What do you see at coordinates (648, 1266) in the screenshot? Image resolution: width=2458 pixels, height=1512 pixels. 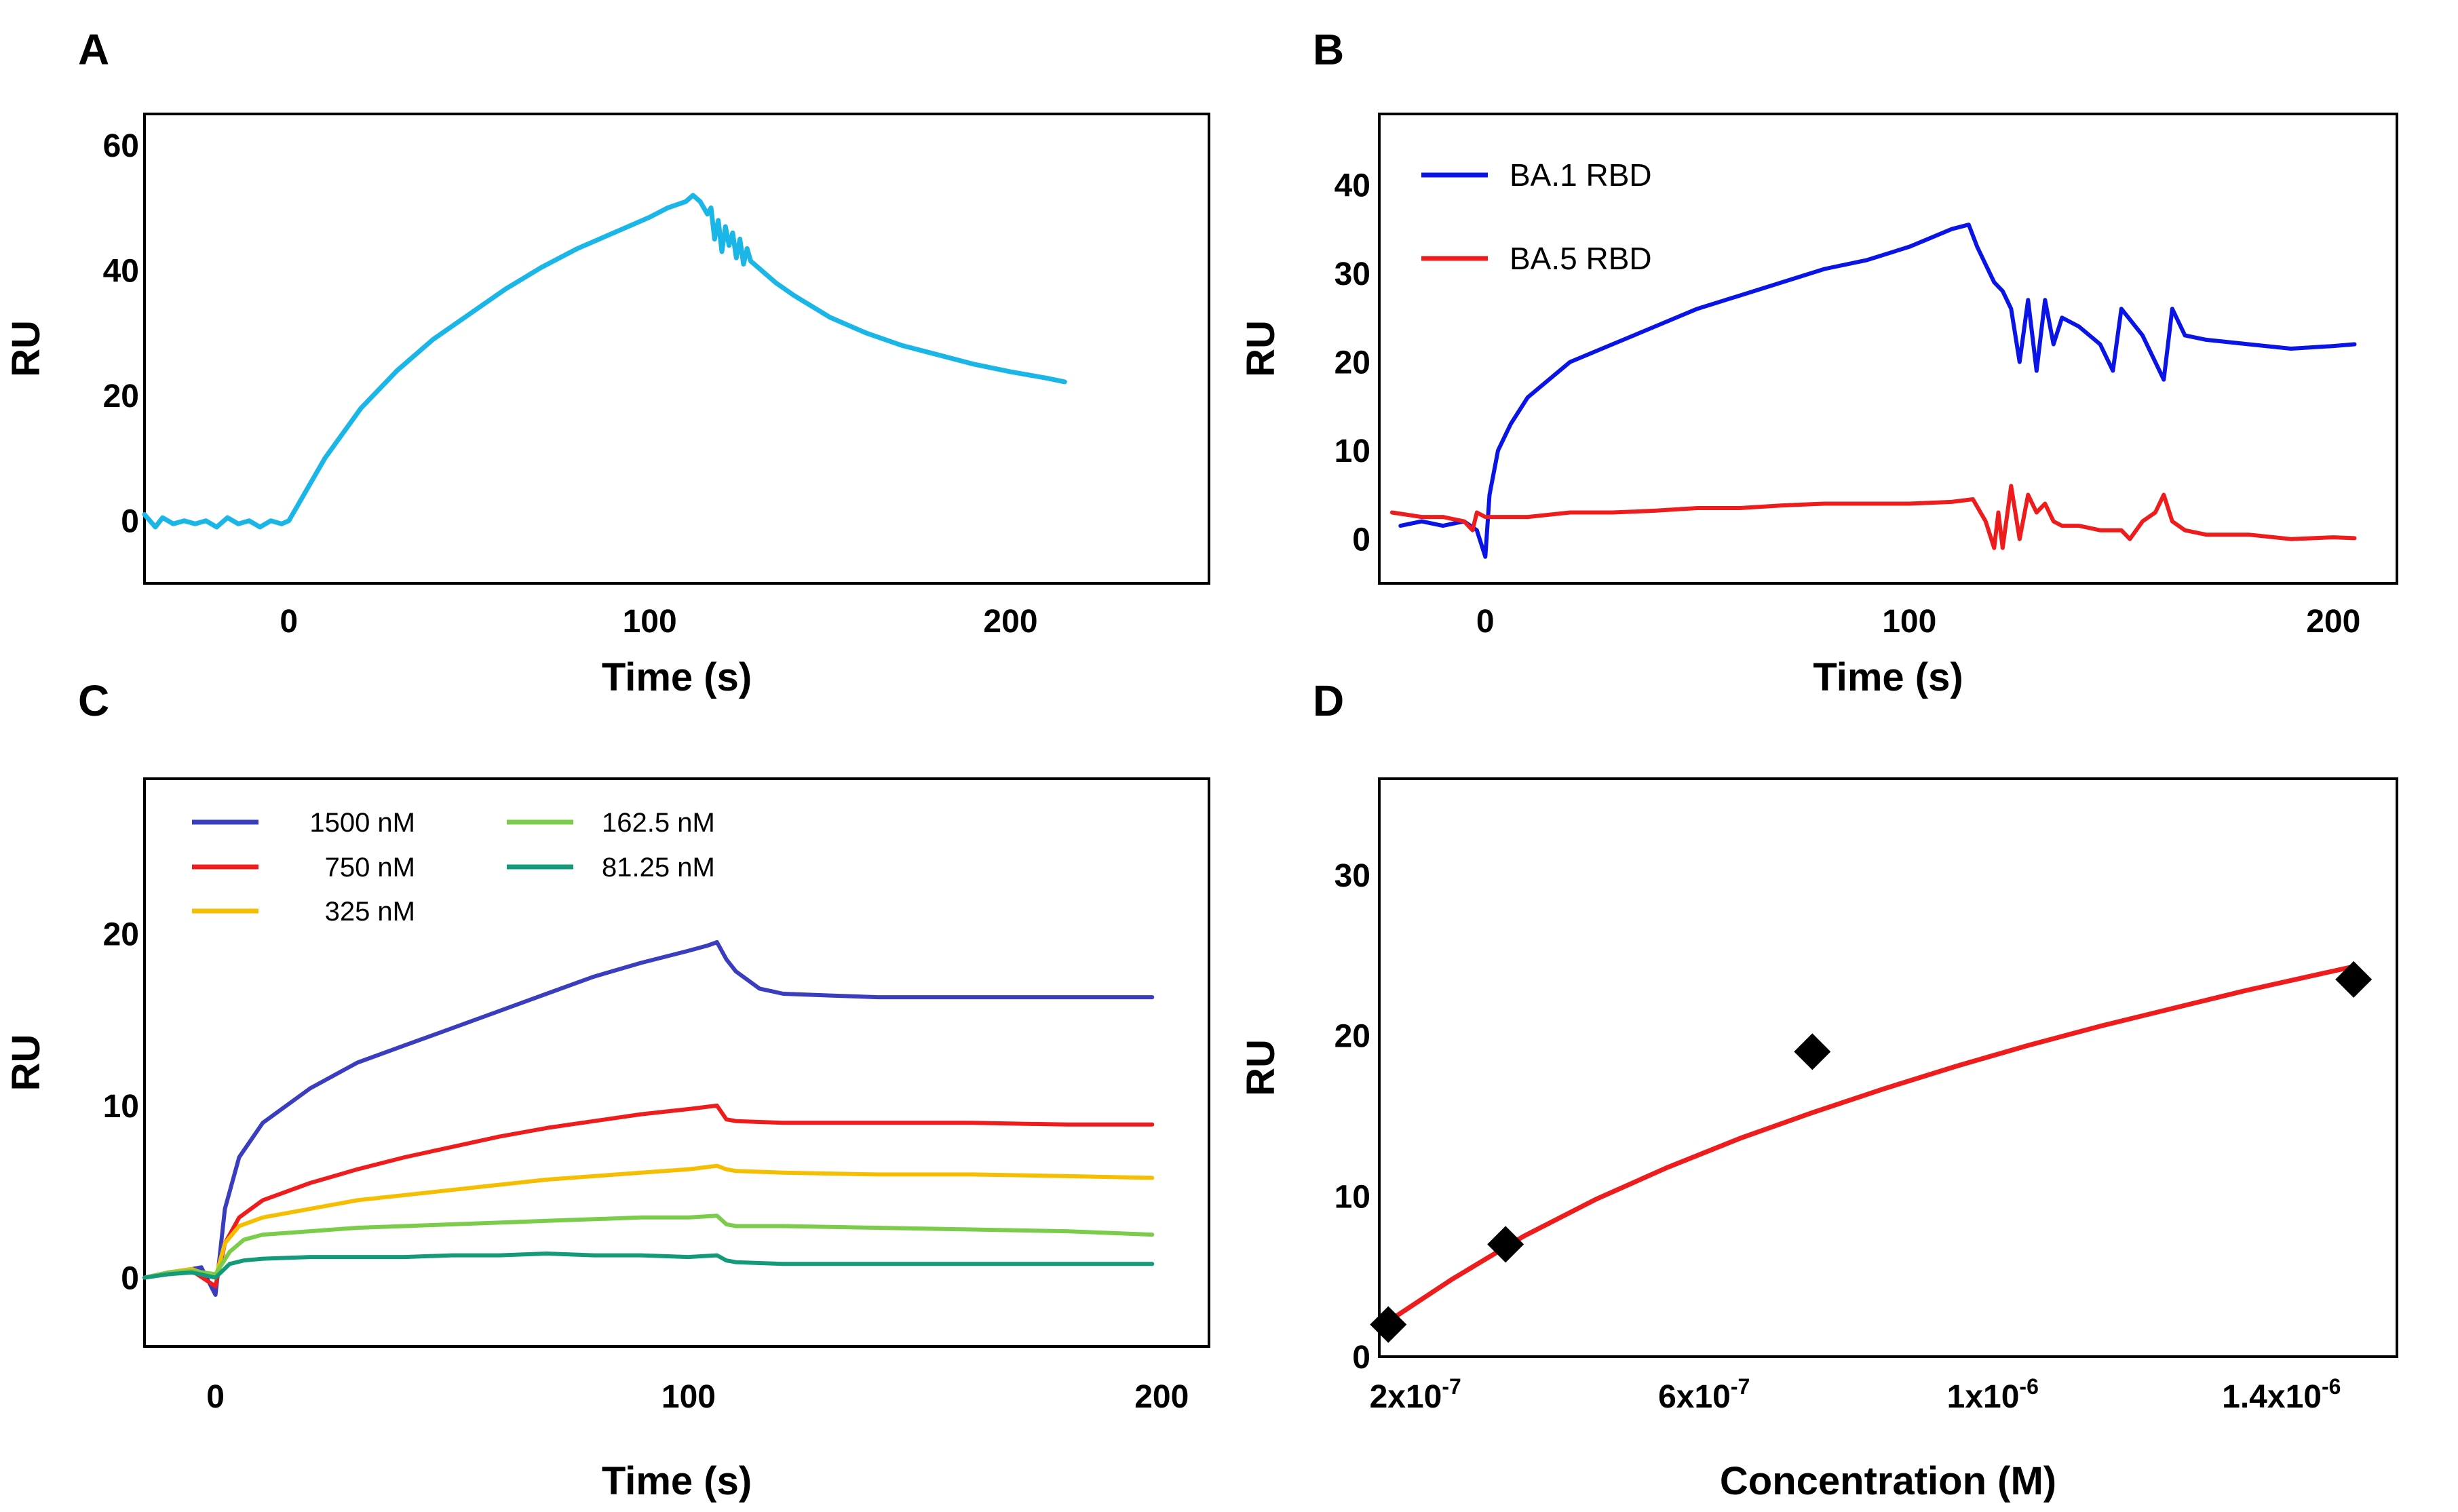 I see `series-line-81-25-nm` at bounding box center [648, 1266].